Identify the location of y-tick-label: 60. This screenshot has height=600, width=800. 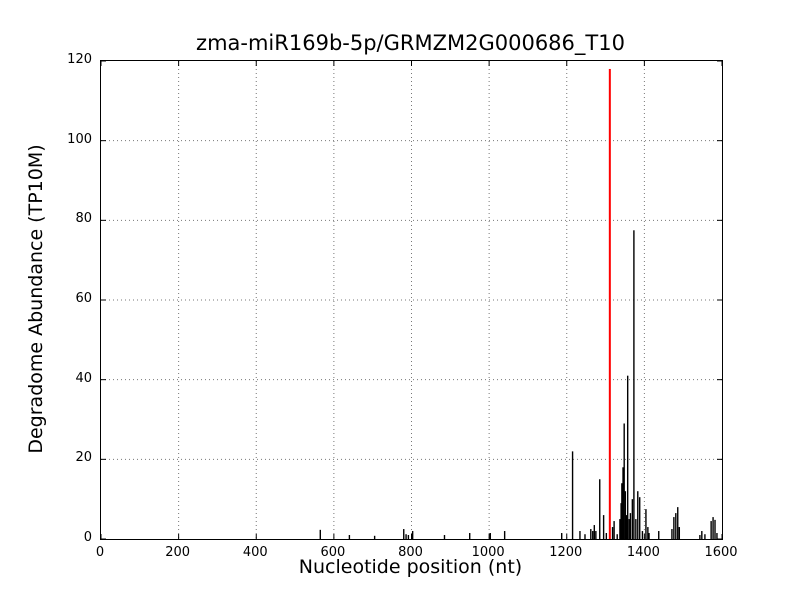
(83, 298).